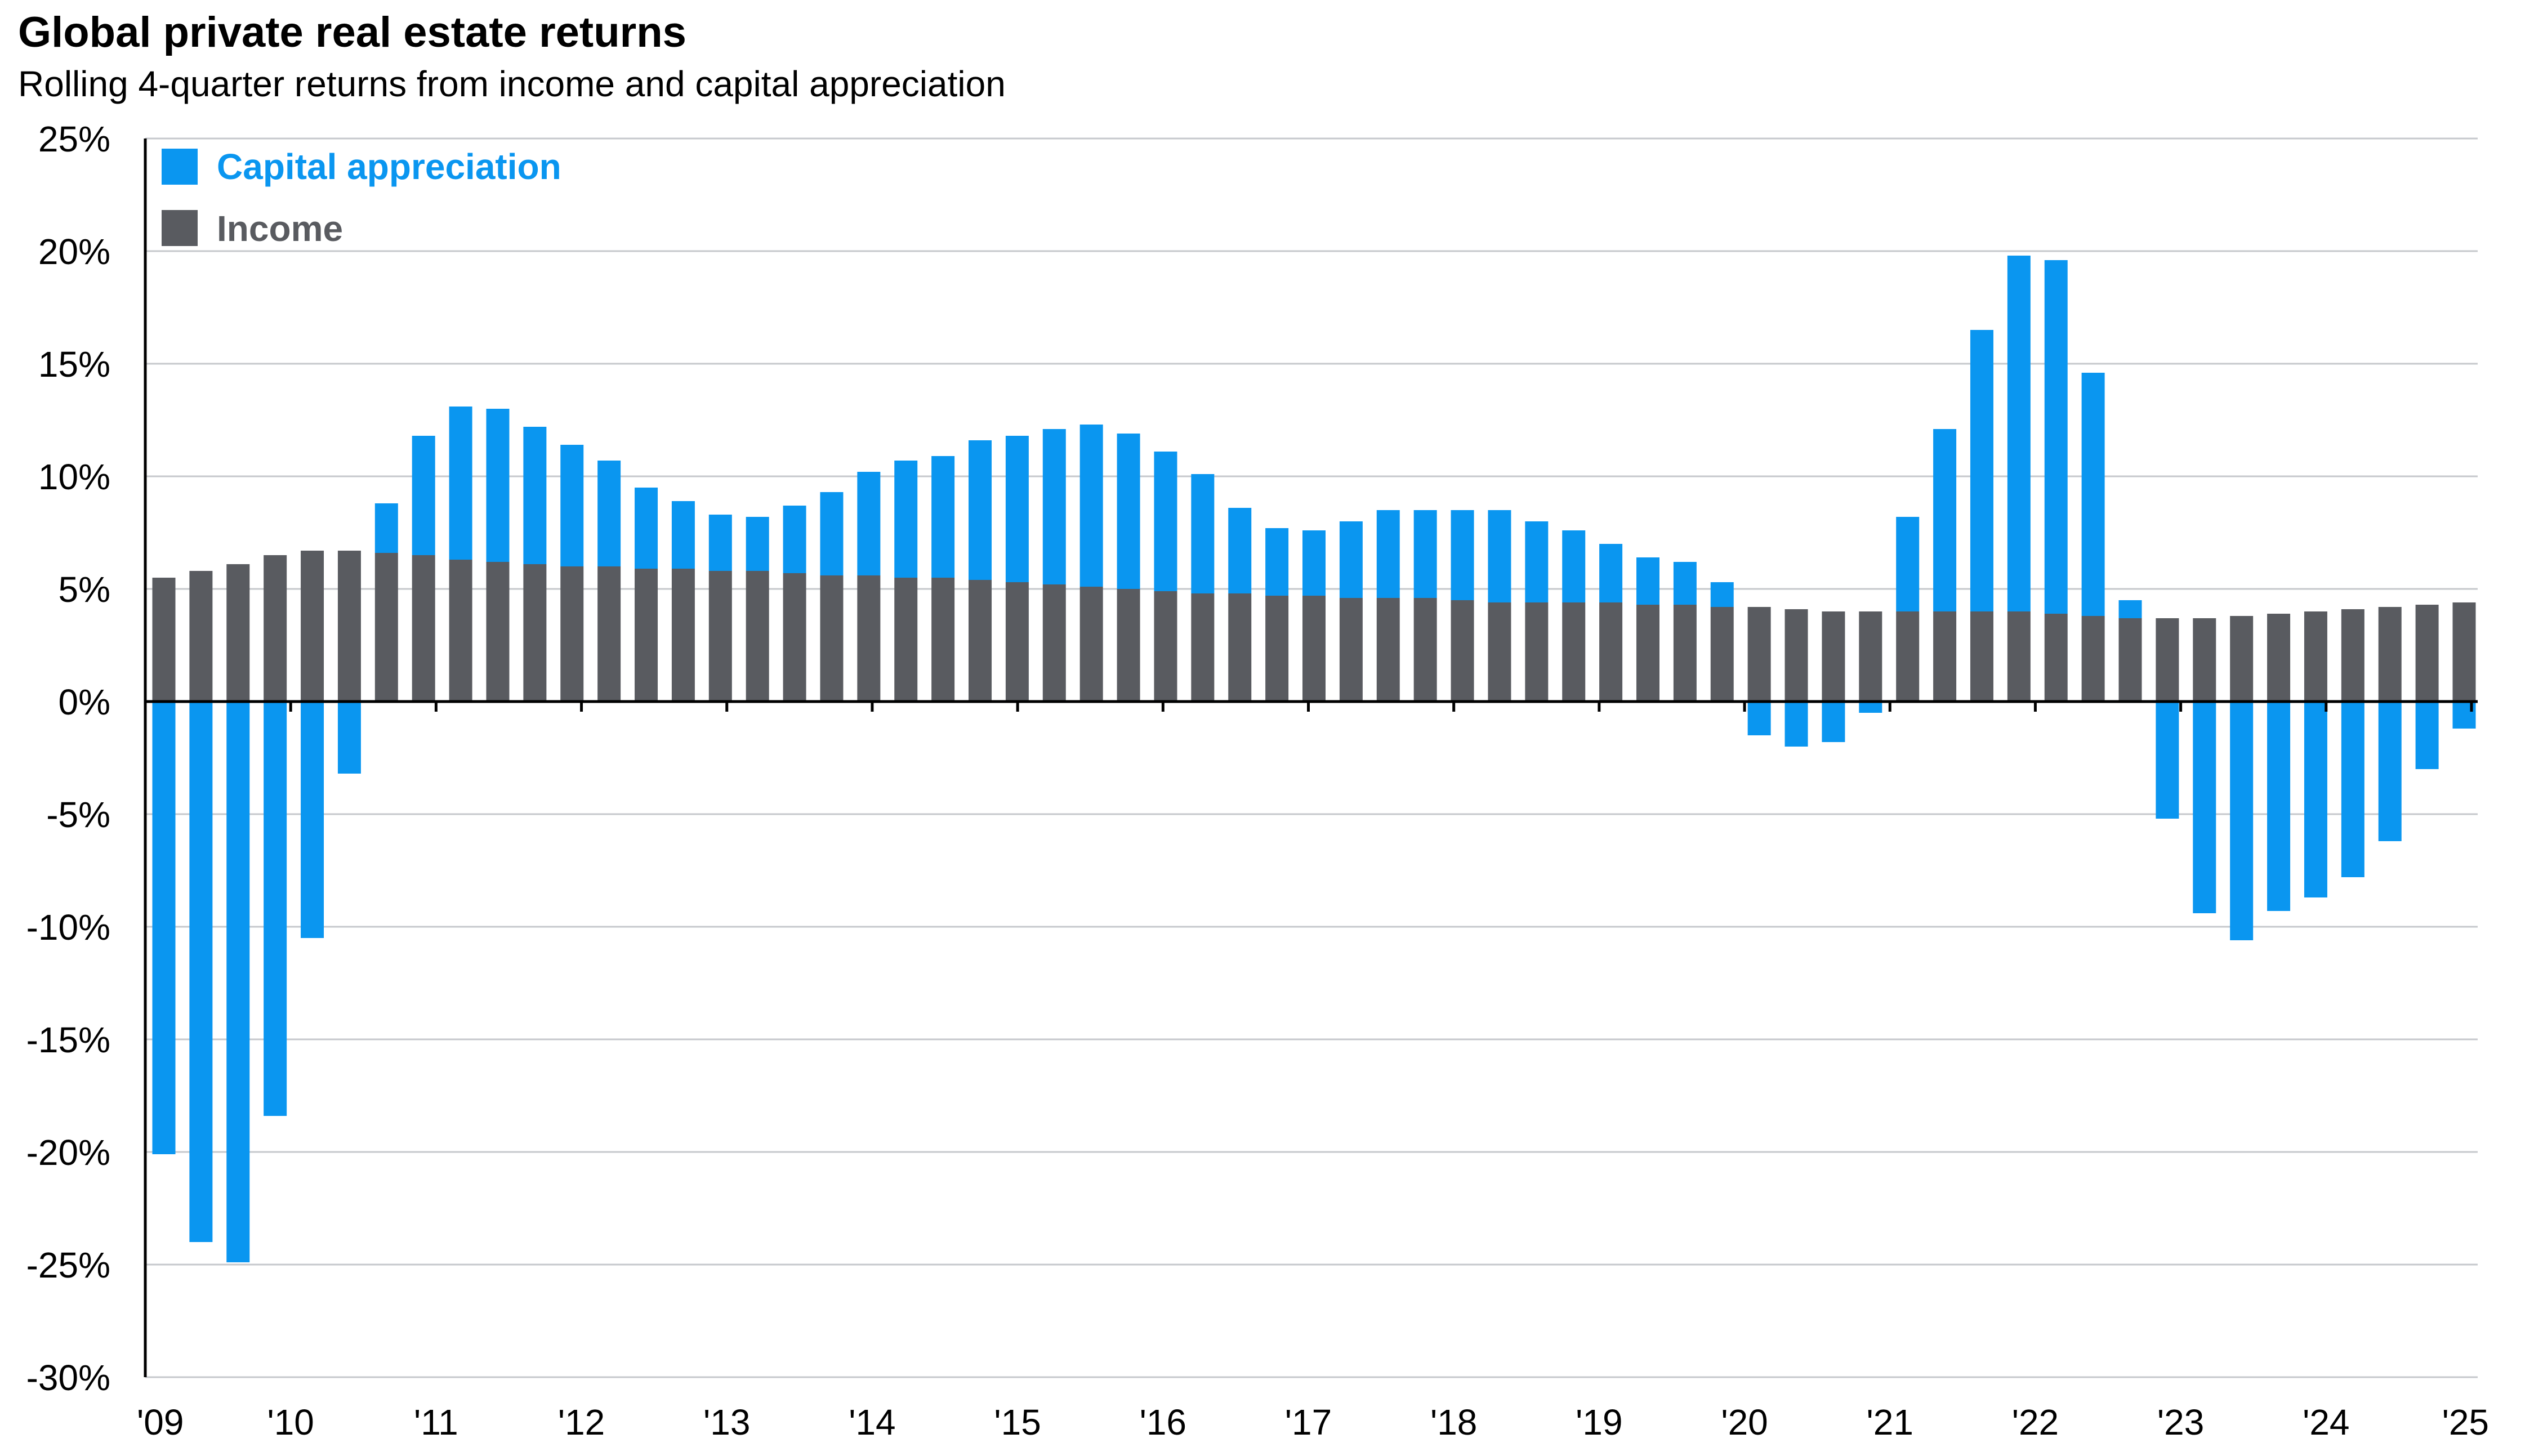 The image size is (2543, 1456). I want to click on x-tick-label: '16, so click(1163, 1422).